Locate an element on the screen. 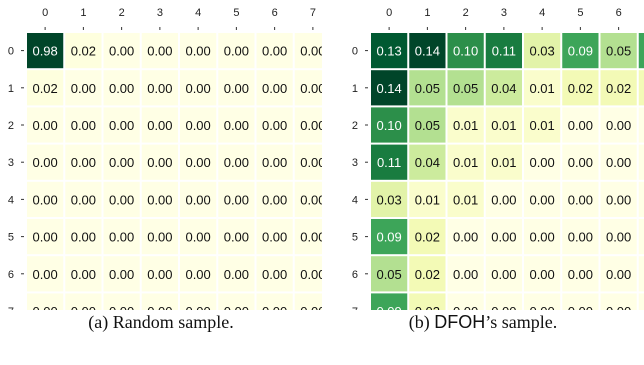 Image resolution: width=644 pixels, height=365 pixels. heatmap-cell-label-random-0-2: 0.00 is located at coordinates (121, 51).